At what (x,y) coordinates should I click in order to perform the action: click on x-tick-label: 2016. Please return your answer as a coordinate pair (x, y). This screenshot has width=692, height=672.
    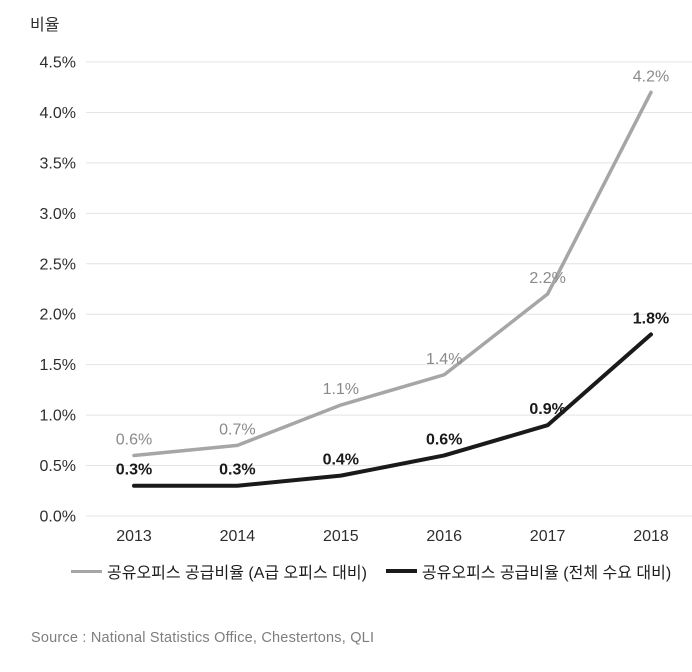
    Looking at the image, I should click on (444, 536).